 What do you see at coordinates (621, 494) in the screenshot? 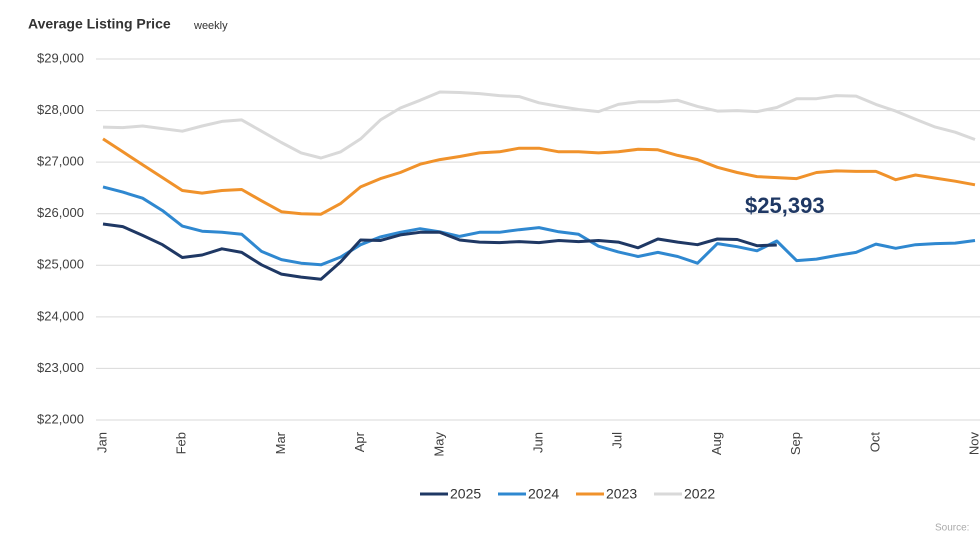
I see `legend-label: 2023` at bounding box center [621, 494].